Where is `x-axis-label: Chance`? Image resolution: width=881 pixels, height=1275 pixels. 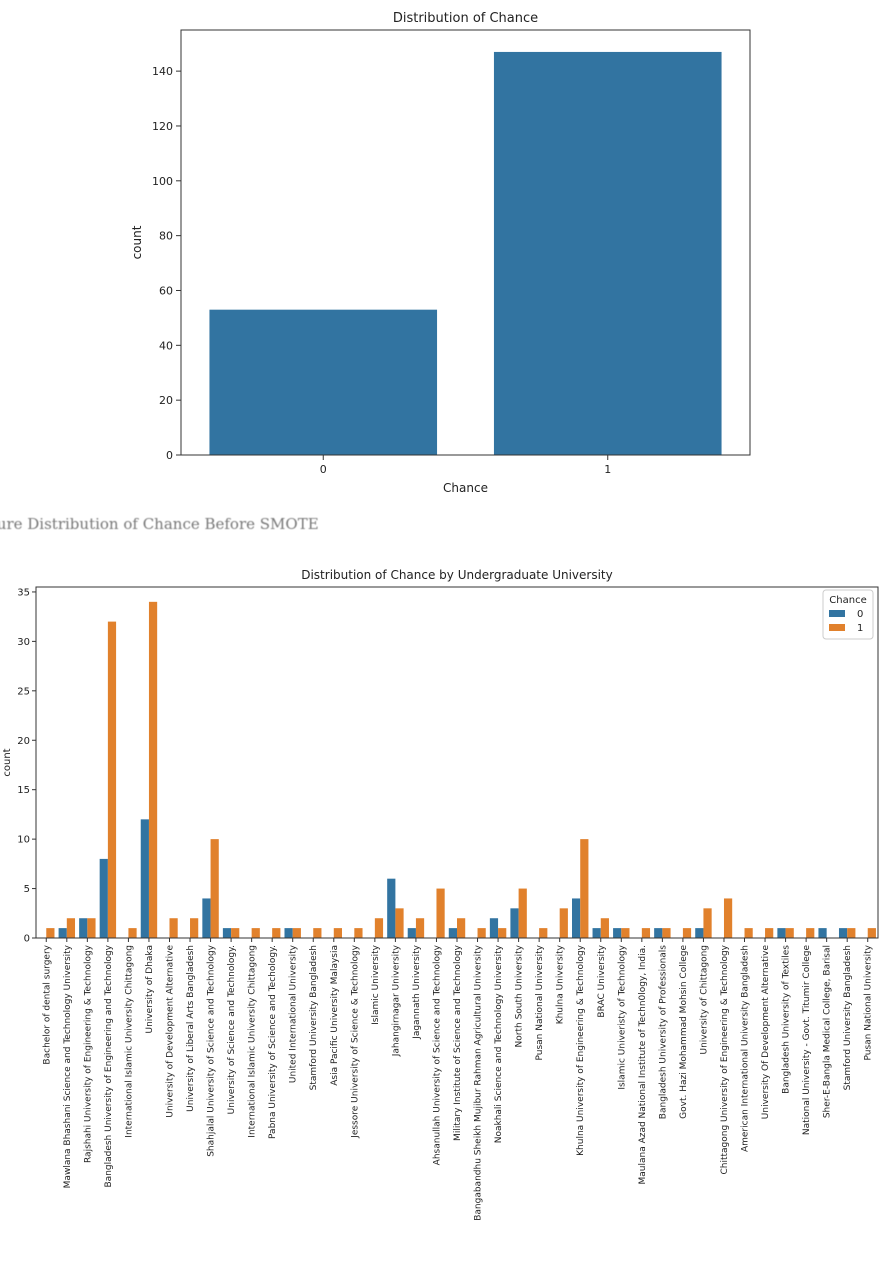
x-axis-label: Chance is located at coordinates (465, 488).